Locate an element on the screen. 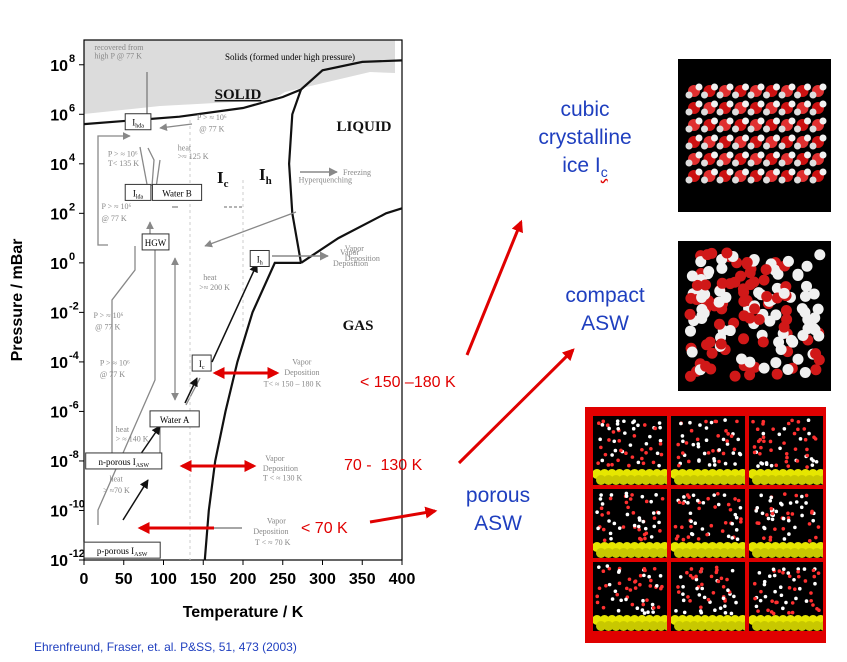 The width and height of the screenshot is (847, 662). porous-sim-render is located at coordinates (708, 524).